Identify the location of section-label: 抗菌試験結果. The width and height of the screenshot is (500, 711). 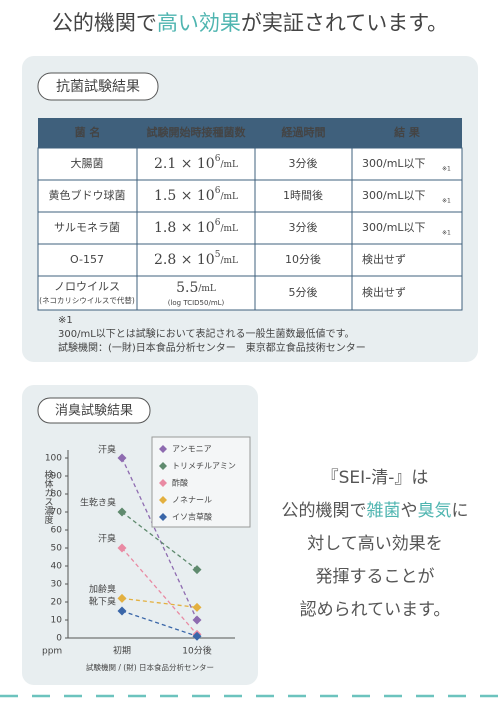
(98, 87).